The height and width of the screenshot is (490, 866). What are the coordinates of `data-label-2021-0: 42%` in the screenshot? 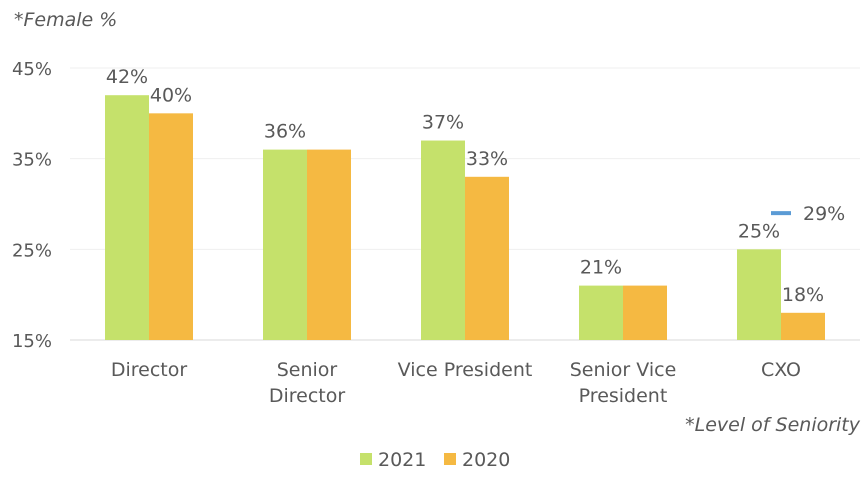 It's located at (127, 77).